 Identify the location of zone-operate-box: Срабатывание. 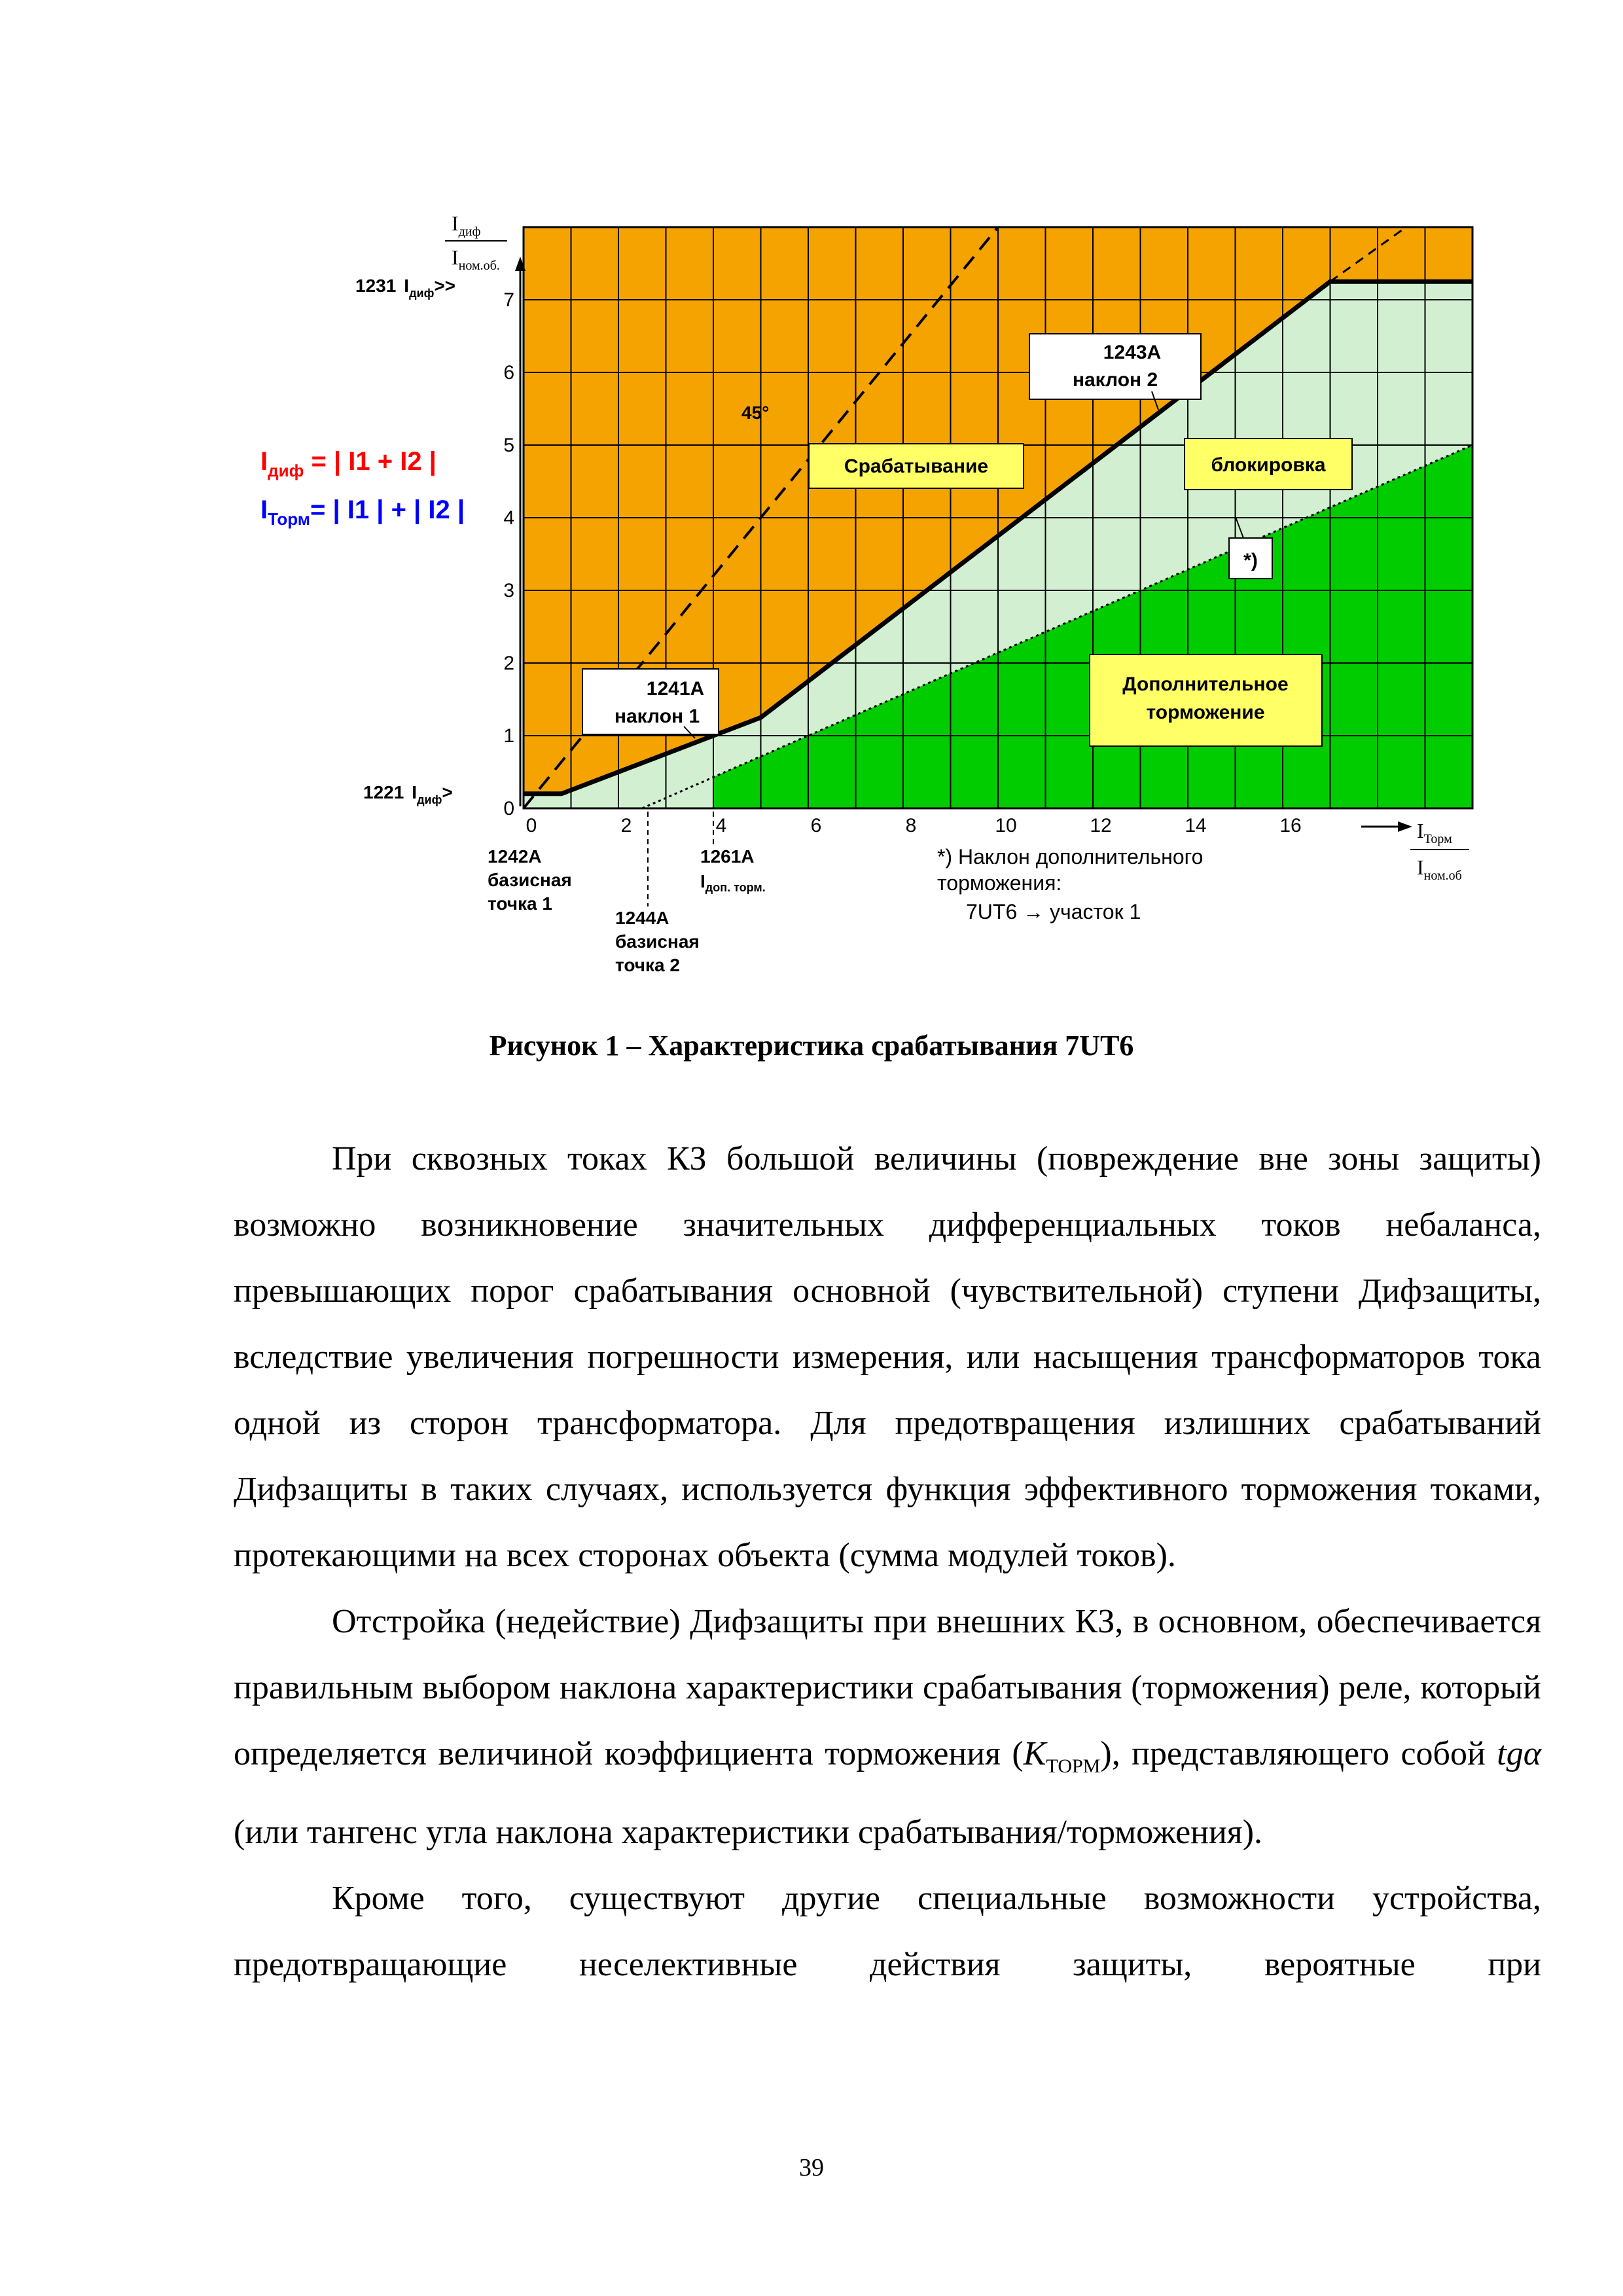
(916, 466).